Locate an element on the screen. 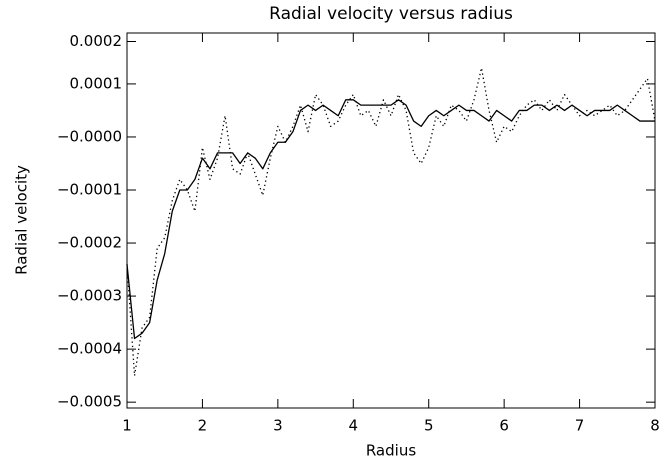 This screenshot has width=672, height=464. x-tick-label: 4 is located at coordinates (354, 426).